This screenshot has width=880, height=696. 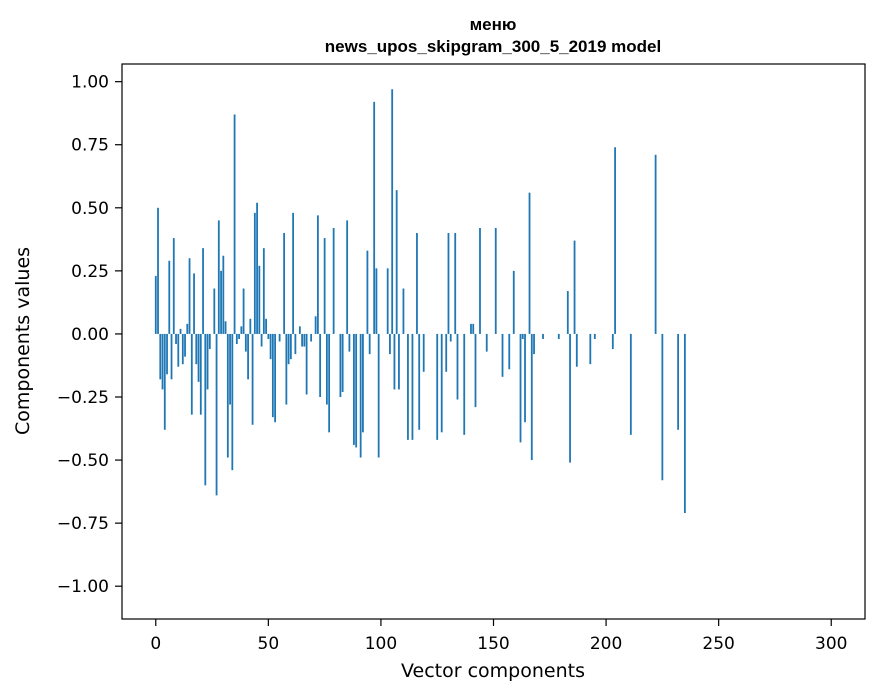 What do you see at coordinates (23, 341) in the screenshot?
I see `y-axis-label: Components values` at bounding box center [23, 341].